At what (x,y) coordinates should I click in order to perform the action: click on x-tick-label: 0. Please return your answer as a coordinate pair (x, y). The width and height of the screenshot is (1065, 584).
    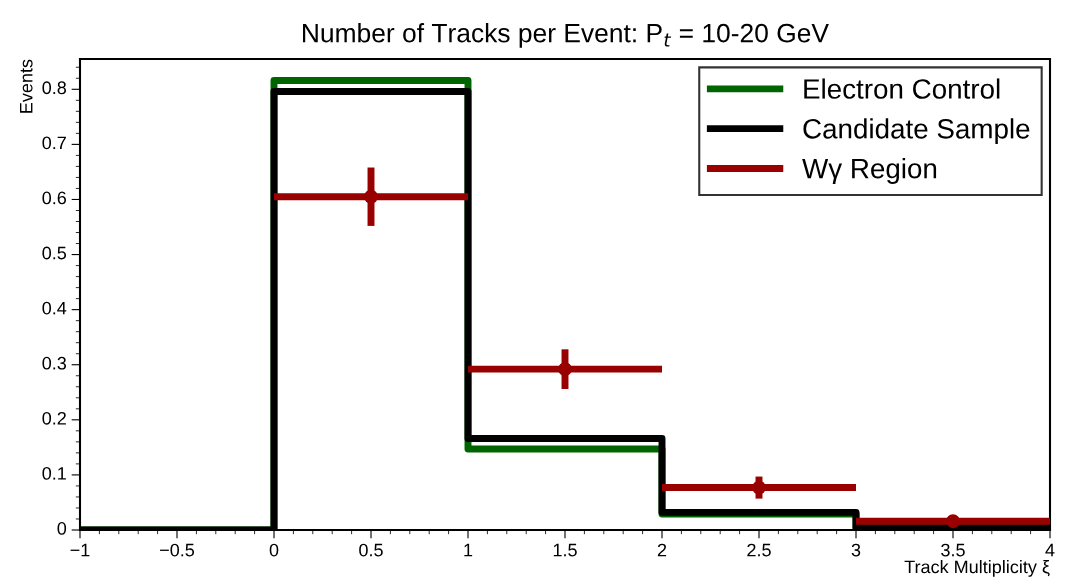
    Looking at the image, I should click on (274, 550).